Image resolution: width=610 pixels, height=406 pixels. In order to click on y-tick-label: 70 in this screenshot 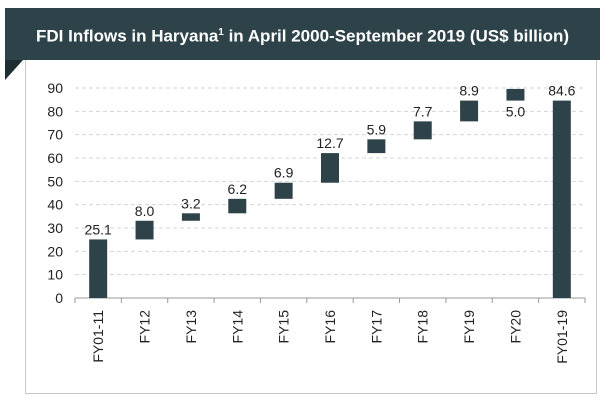, I will do `click(55, 135)`.